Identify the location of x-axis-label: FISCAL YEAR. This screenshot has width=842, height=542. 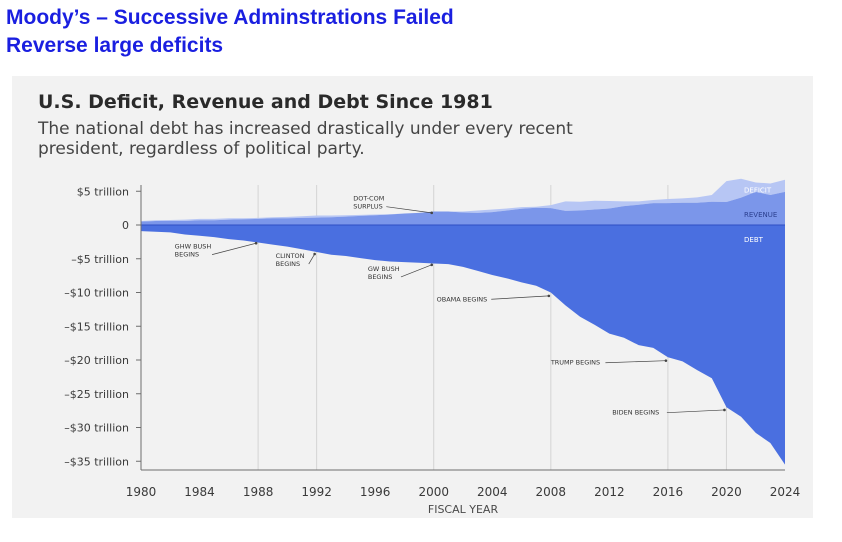
(463, 509).